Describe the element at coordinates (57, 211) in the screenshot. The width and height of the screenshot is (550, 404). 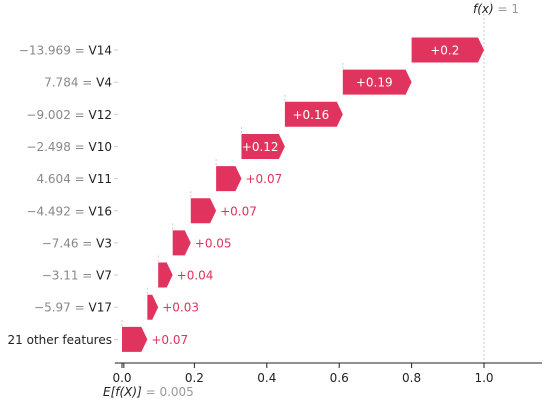
I see `feature-value: −4.492 =` at that location.